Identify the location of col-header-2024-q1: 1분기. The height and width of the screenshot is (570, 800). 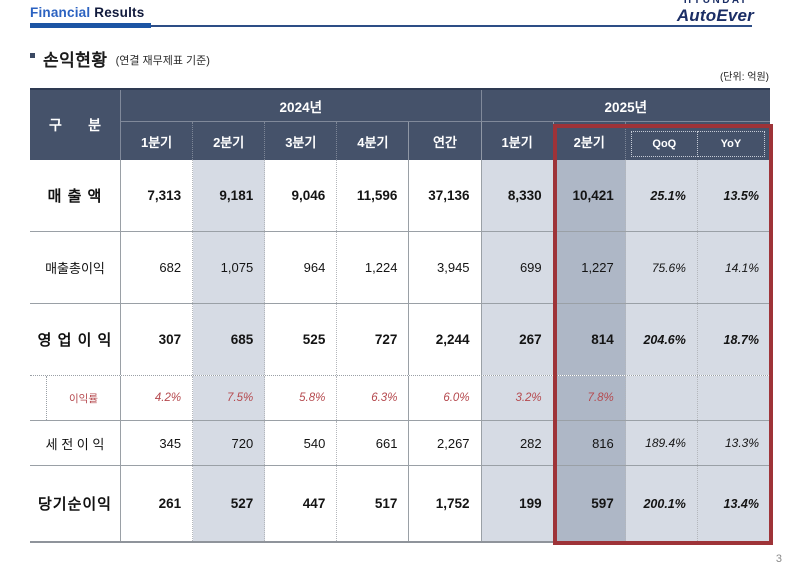
(157, 141).